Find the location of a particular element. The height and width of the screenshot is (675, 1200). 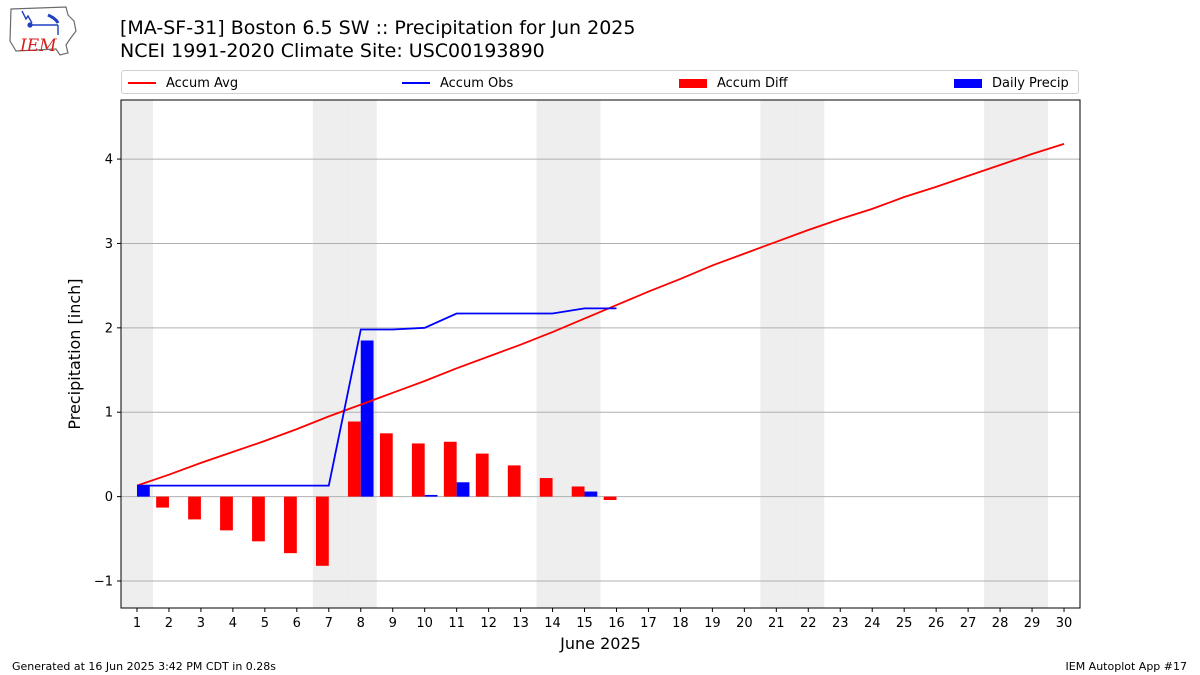

x-tick-label: 3 is located at coordinates (201, 623).